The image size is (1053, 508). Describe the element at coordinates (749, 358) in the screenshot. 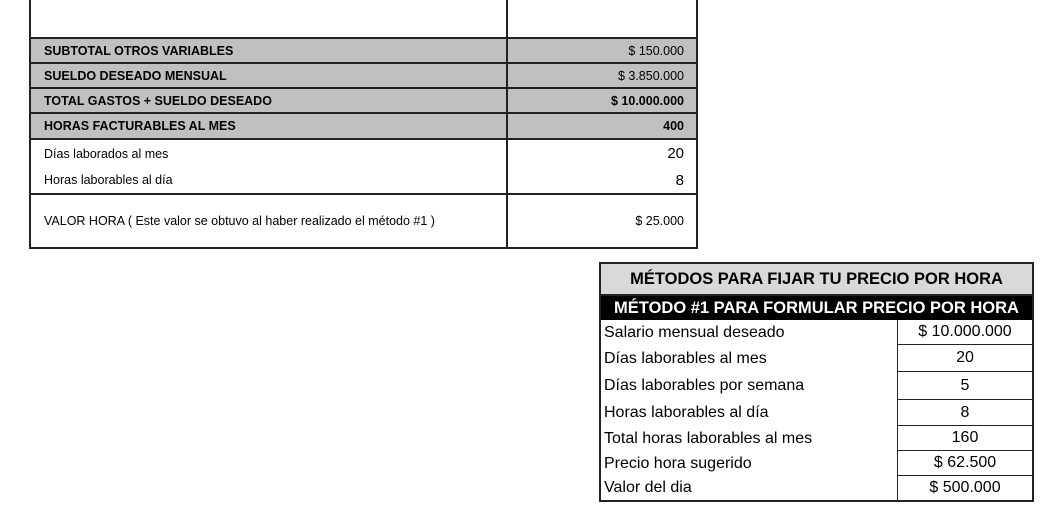

I see `row-label: Días laborables al mes` at that location.